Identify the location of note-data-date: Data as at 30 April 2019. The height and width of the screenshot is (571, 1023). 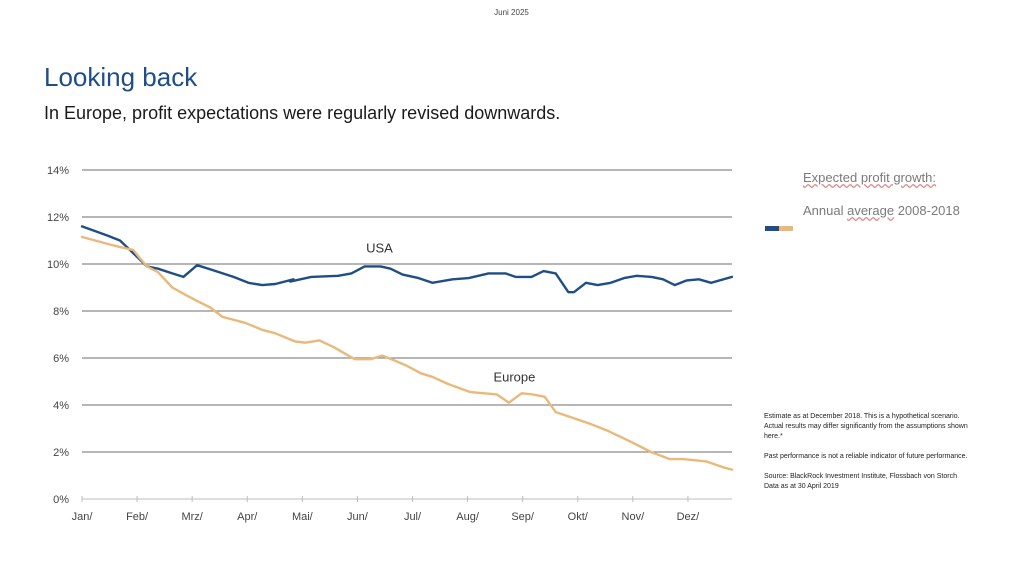
(801, 486).